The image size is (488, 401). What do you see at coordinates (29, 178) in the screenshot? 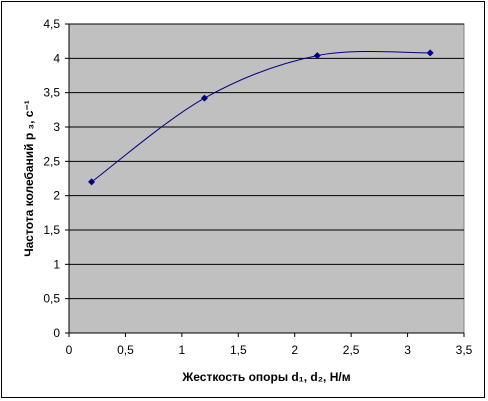
I see `y-axis-title: Частота колебаний р ₃, с⁻¹` at bounding box center [29, 178].